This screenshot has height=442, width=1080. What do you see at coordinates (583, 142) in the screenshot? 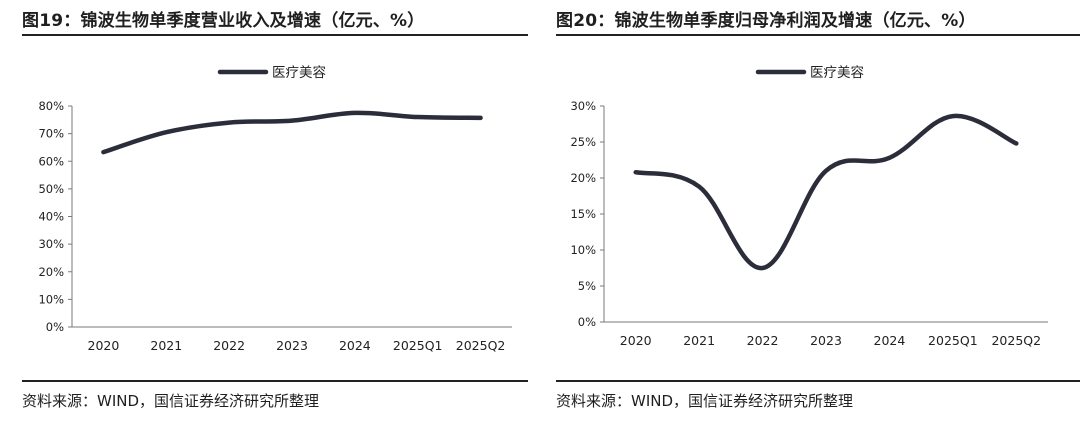
I see `y-tick-label: 25%` at bounding box center [583, 142].